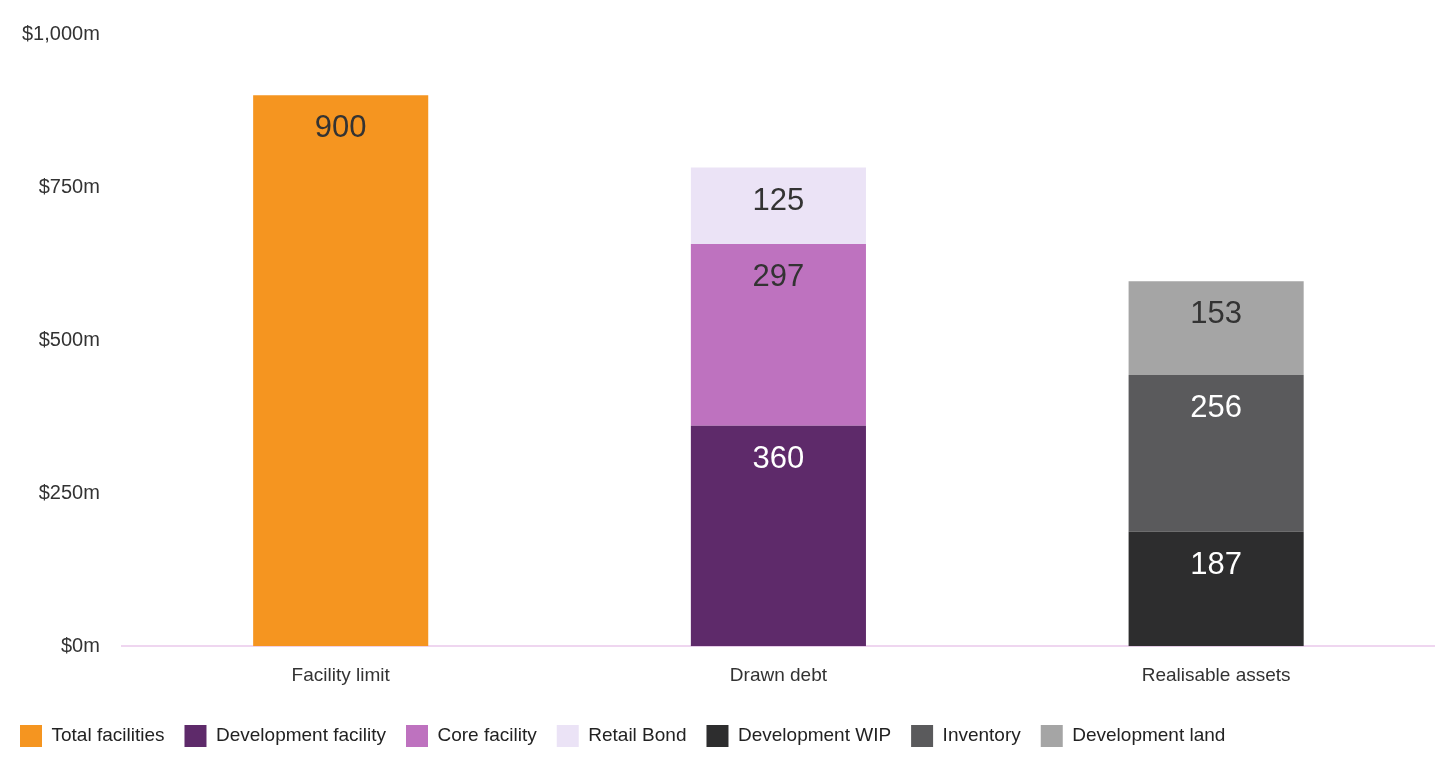  I want to click on x-tick-label: Facility limit, so click(341, 674).